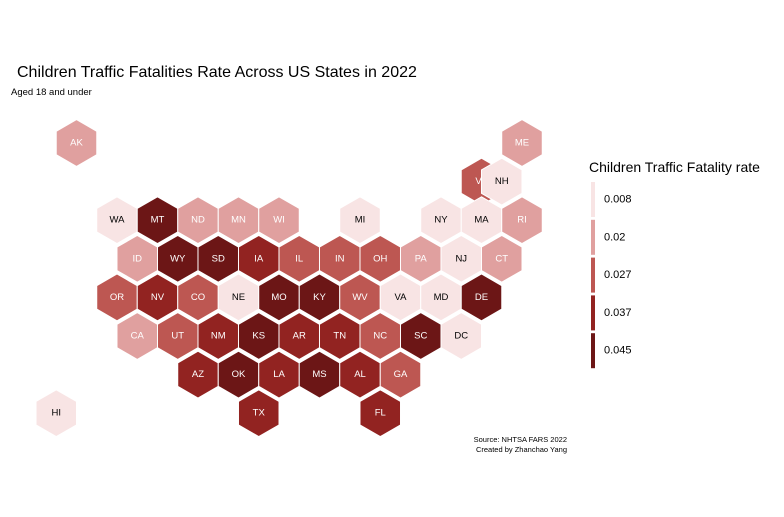  Describe the element at coordinates (299, 258) in the screenshot. I see `state-label-il: IL` at that location.